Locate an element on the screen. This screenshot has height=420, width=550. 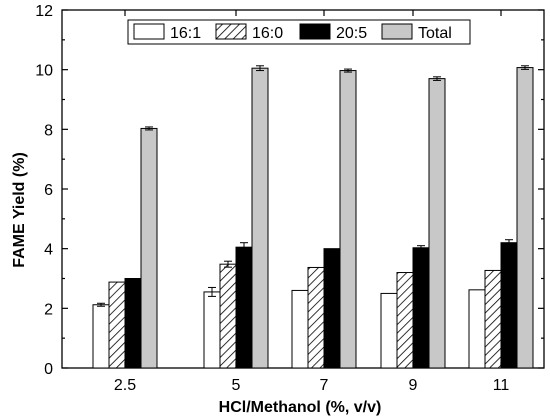
legend-label: 16:0 is located at coordinates (267, 33).